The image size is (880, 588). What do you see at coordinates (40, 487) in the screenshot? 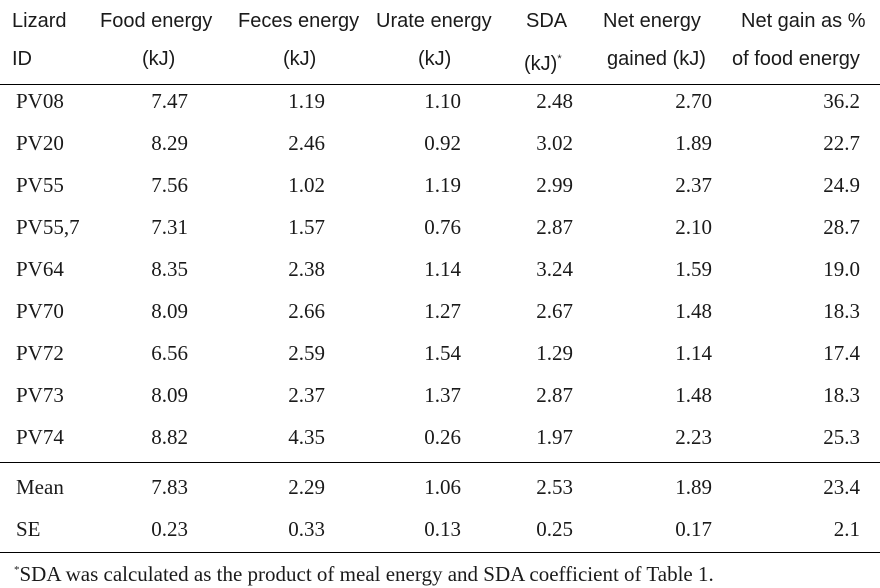
I see `cell-lizard-id: Mean` at bounding box center [40, 487].